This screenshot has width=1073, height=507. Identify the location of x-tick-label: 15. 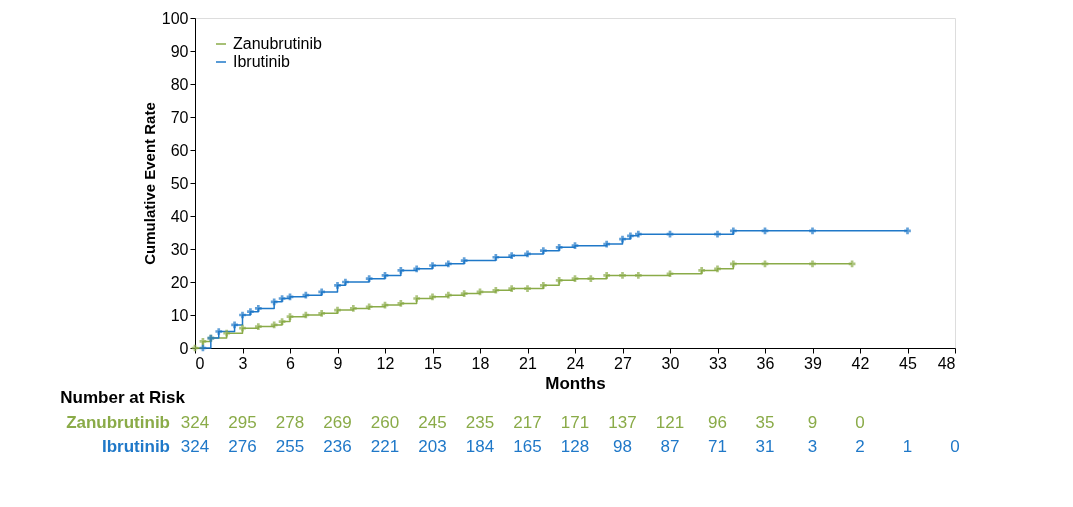
(433, 363).